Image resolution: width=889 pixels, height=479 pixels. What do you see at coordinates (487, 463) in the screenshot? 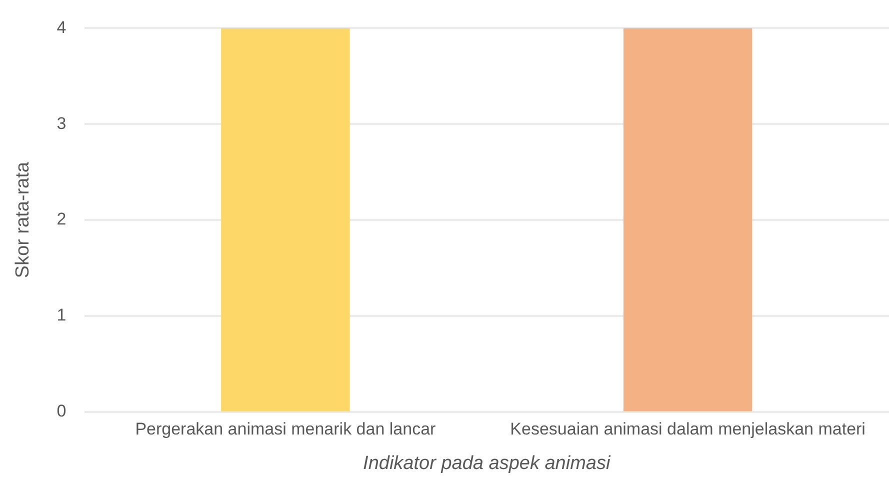
I see `x-axis-title: Indikator pada aspek animasi` at bounding box center [487, 463].